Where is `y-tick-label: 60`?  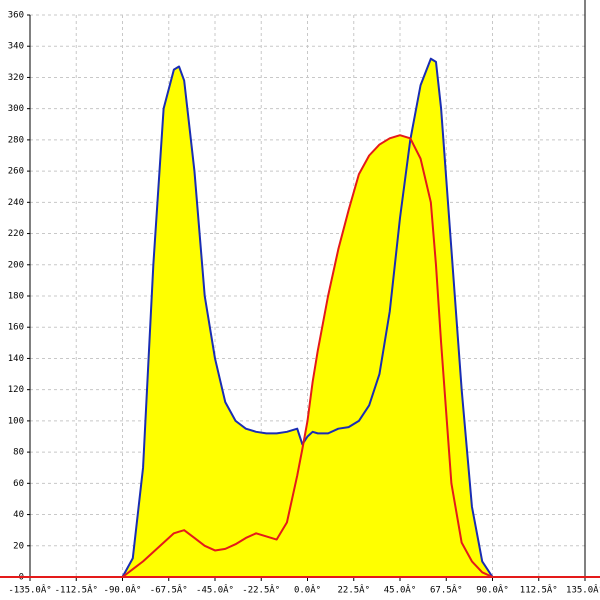 y-tick-label: 60 is located at coordinates (18, 484).